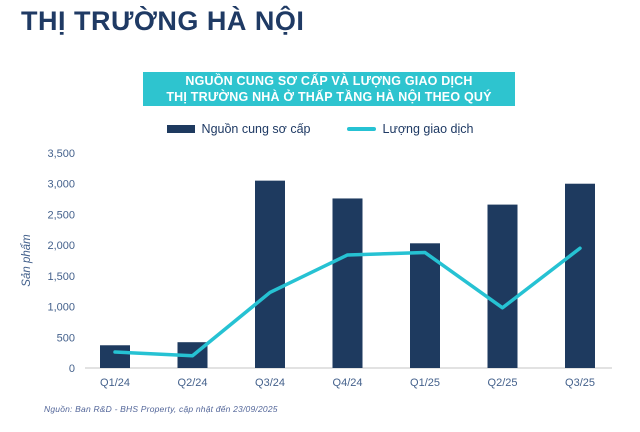 This screenshot has height=432, width=640. What do you see at coordinates (27, 260) in the screenshot?
I see `y-axis-title: Sản phẩm` at bounding box center [27, 260].